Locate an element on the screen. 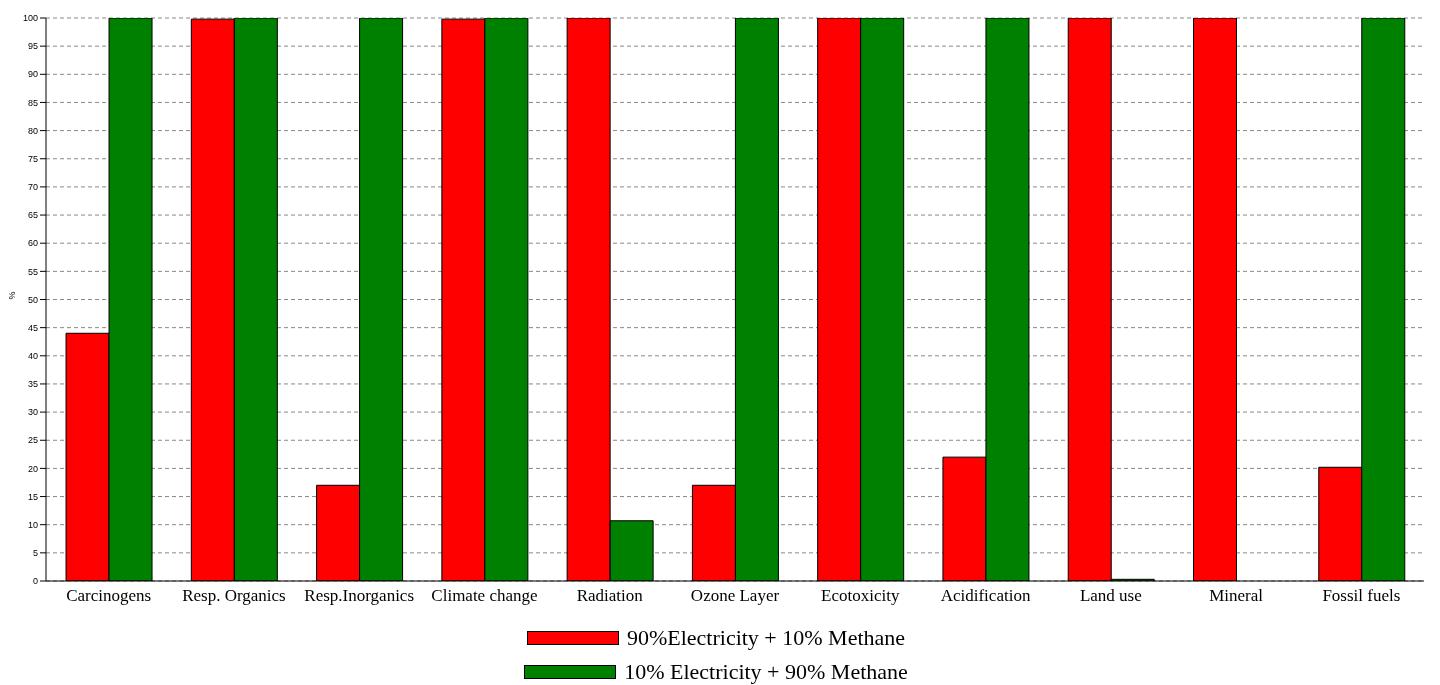  y-tick-label: 75 is located at coordinates (32, 158).